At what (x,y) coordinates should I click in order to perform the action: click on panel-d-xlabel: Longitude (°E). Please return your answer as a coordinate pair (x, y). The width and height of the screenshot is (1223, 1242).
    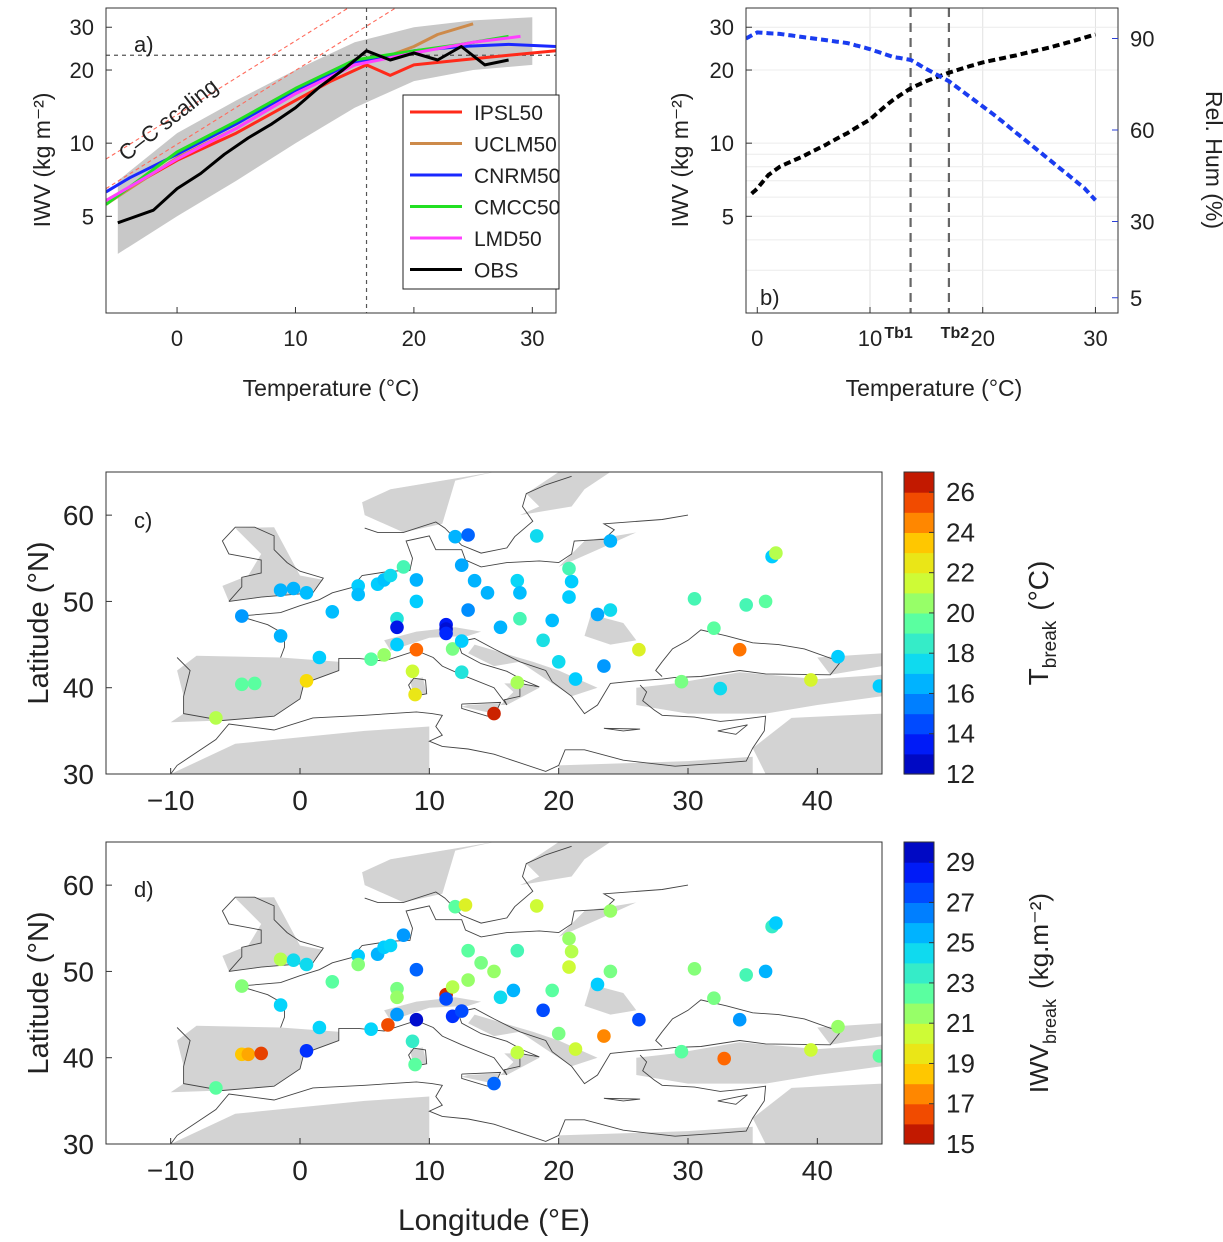
    Looking at the image, I should click on (494, 1220).